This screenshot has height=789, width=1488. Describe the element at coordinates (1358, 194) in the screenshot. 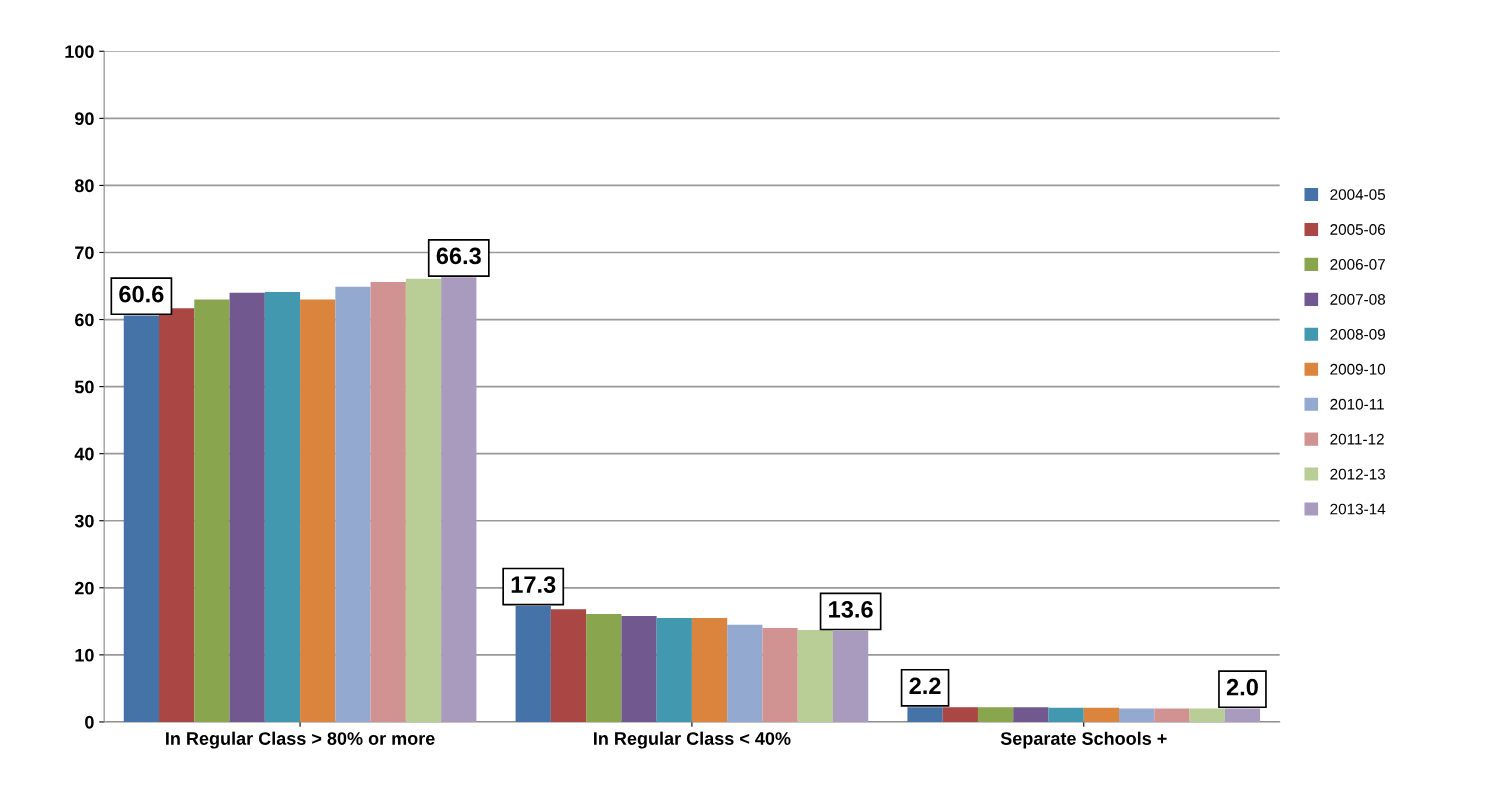

I see `legend-label: 2004-05` at that location.